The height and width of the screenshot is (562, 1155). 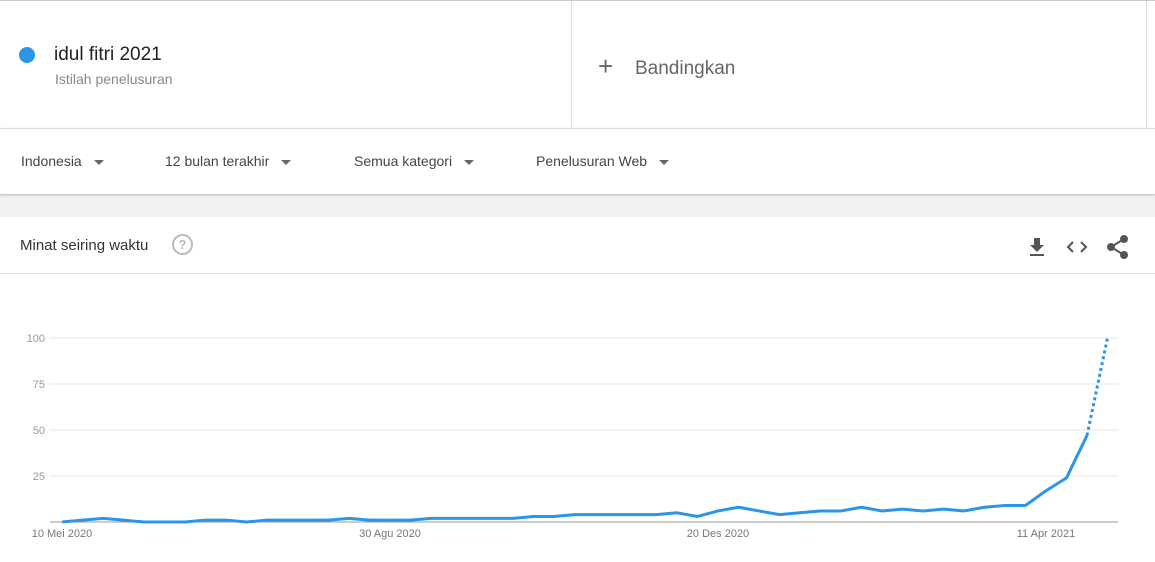 I want to click on share-icon, so click(x=1117, y=247).